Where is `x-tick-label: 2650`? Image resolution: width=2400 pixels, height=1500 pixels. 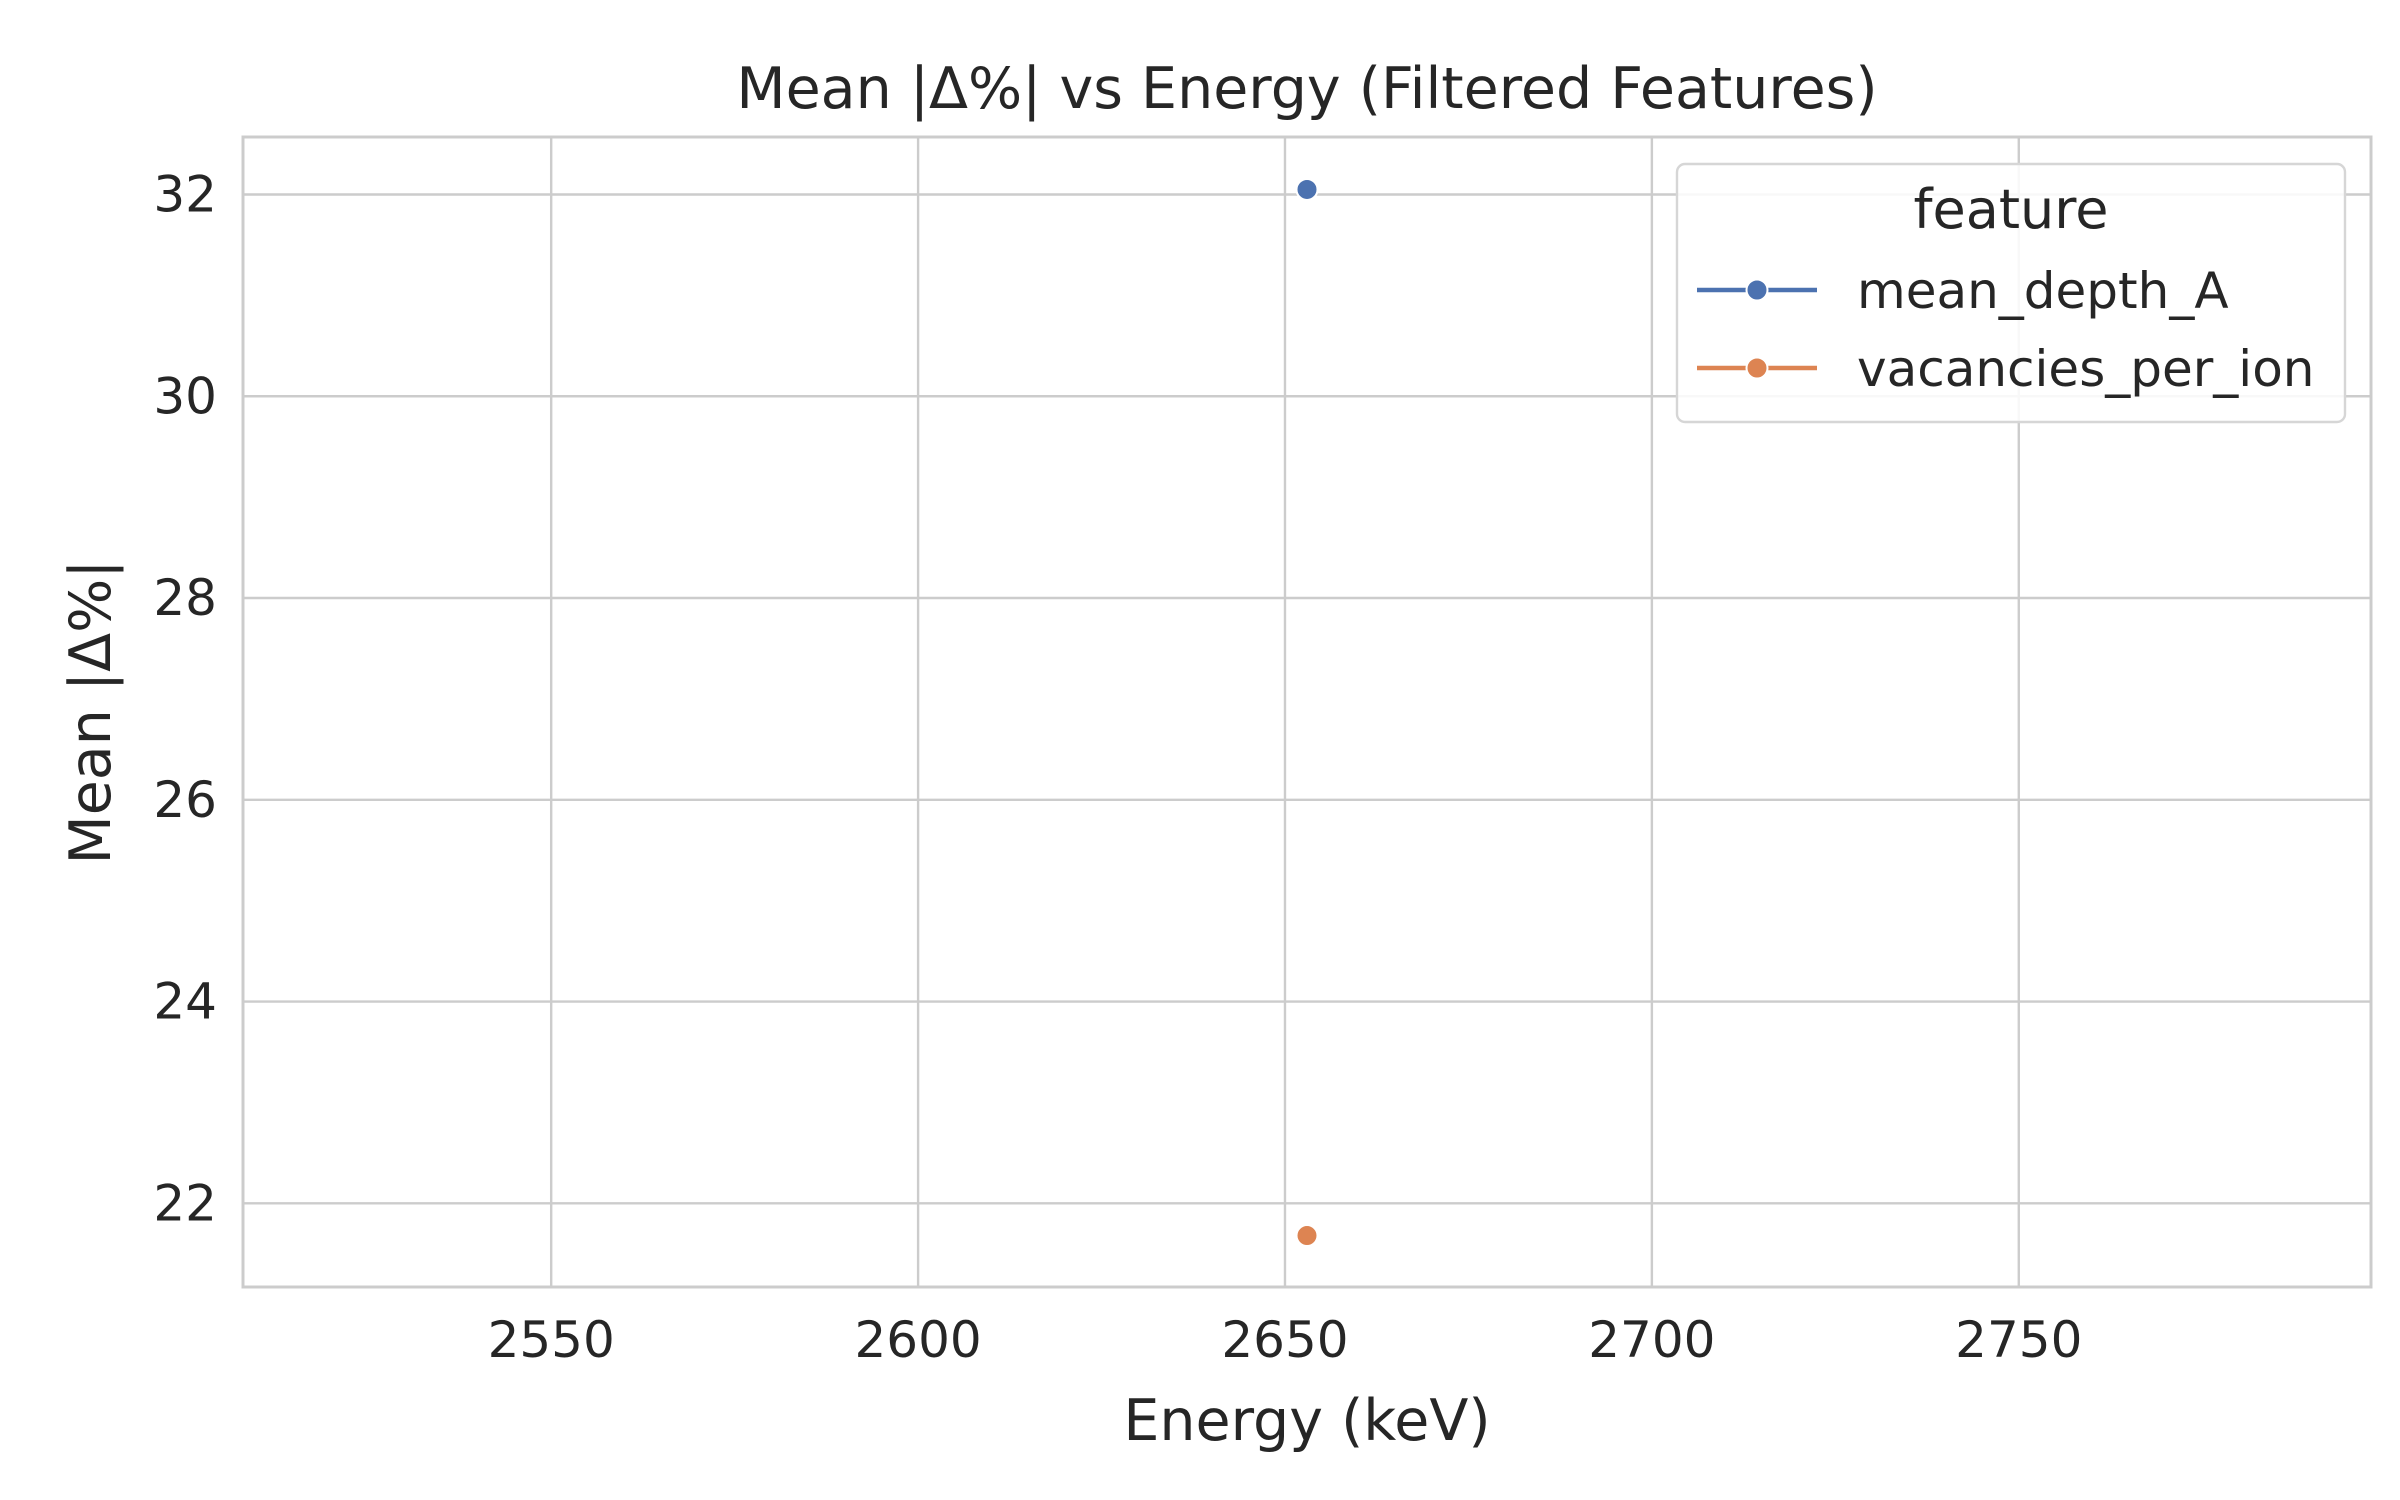 x-tick-label: 2650 is located at coordinates (1284, 1340).